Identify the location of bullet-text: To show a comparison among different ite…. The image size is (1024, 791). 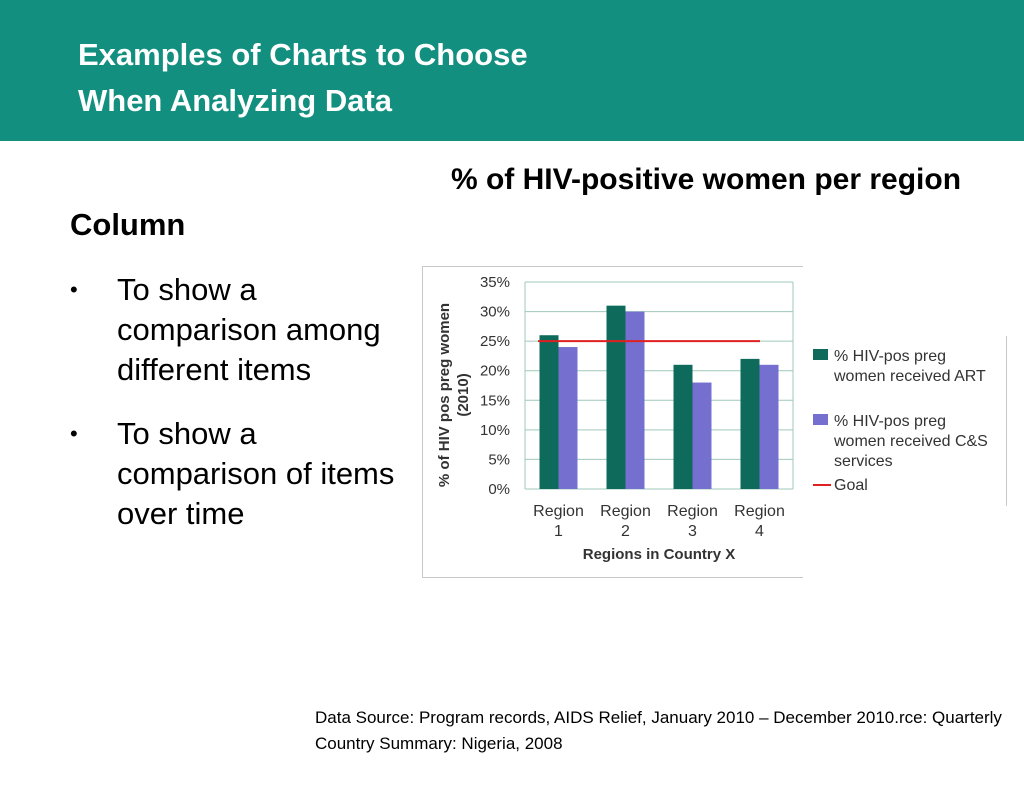
(249, 329).